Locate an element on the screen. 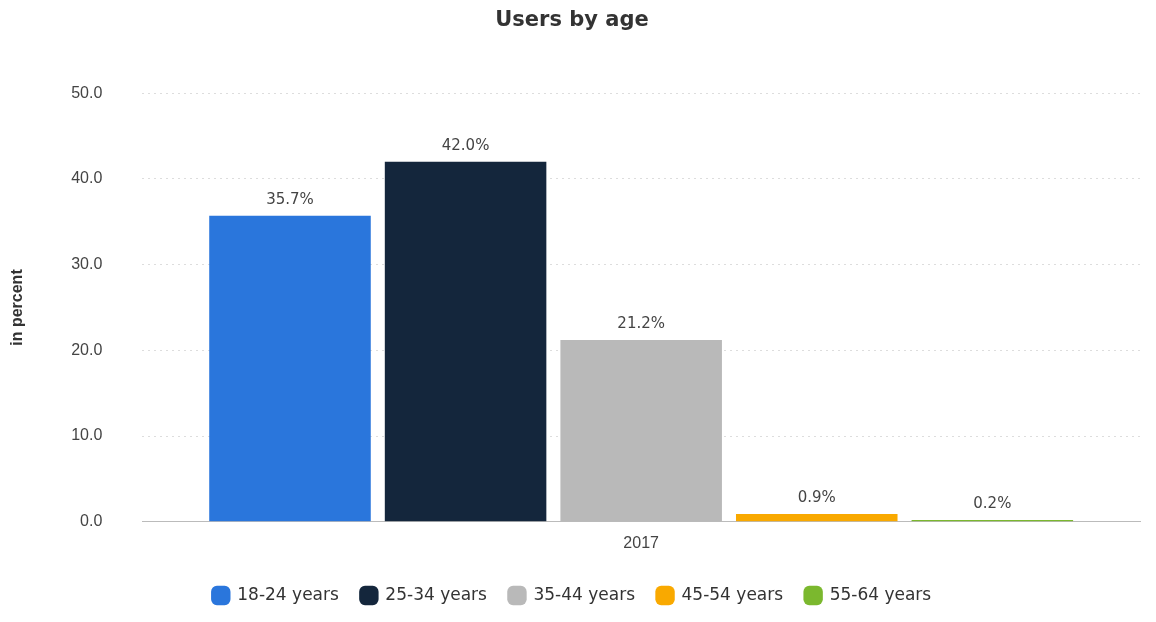 The image size is (1156, 622). y-tick-label: 10.0 is located at coordinates (87, 435).